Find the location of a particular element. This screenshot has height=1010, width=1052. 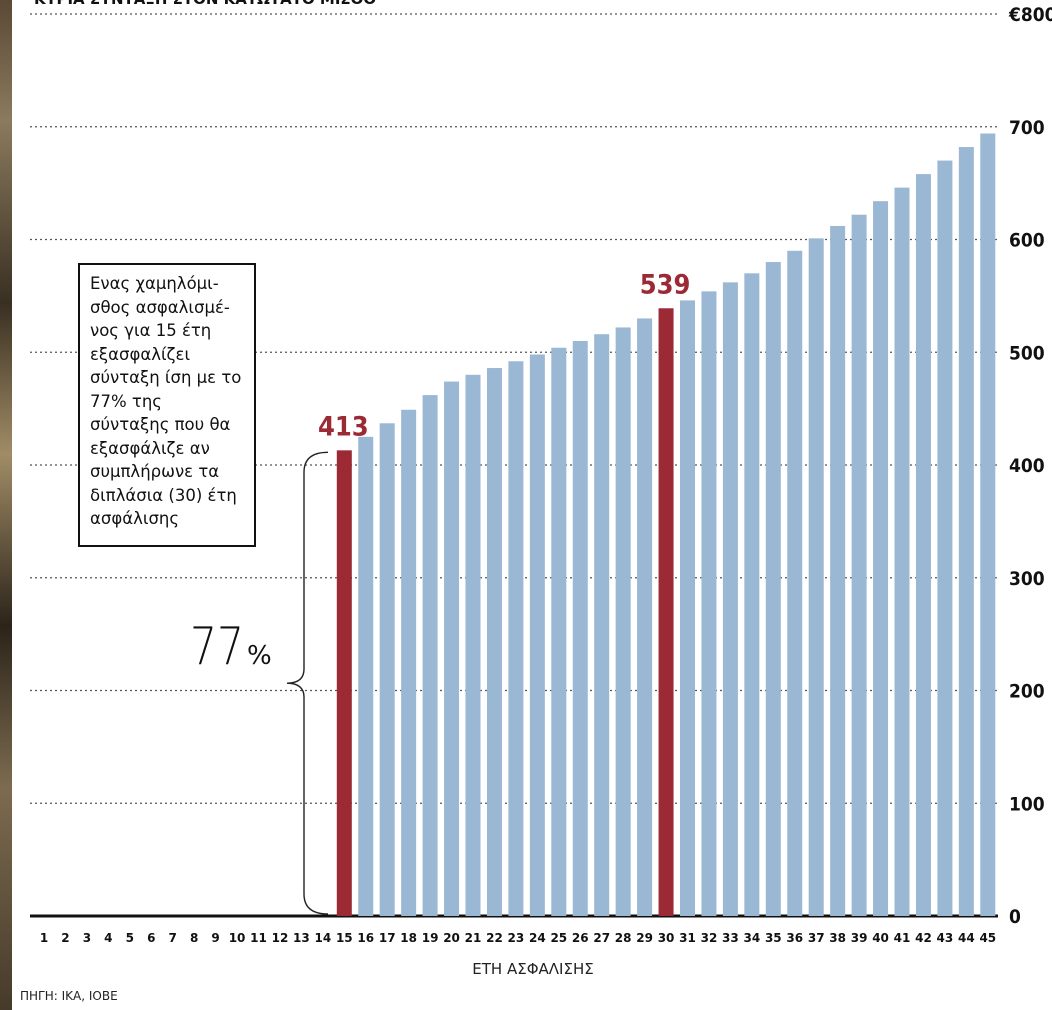

y-tick-labels: 0 100 200 300 400 500 600 700 €800 is located at coordinates (1030, 466).